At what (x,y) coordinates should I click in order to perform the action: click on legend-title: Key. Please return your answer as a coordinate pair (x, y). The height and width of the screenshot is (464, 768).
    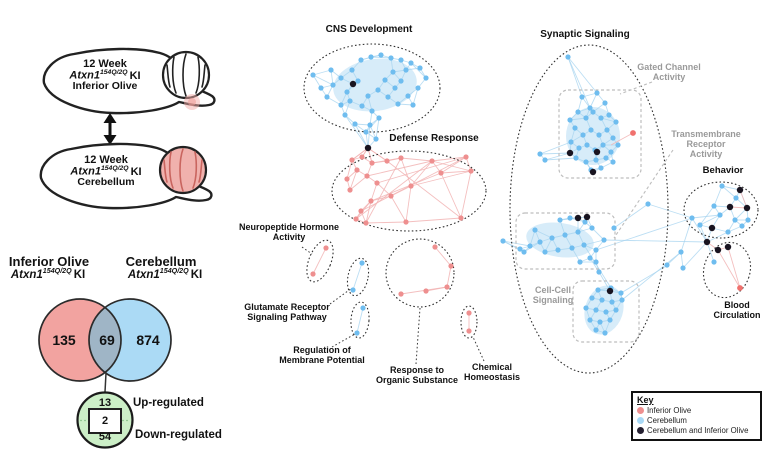
    Looking at the image, I should click on (645, 400).